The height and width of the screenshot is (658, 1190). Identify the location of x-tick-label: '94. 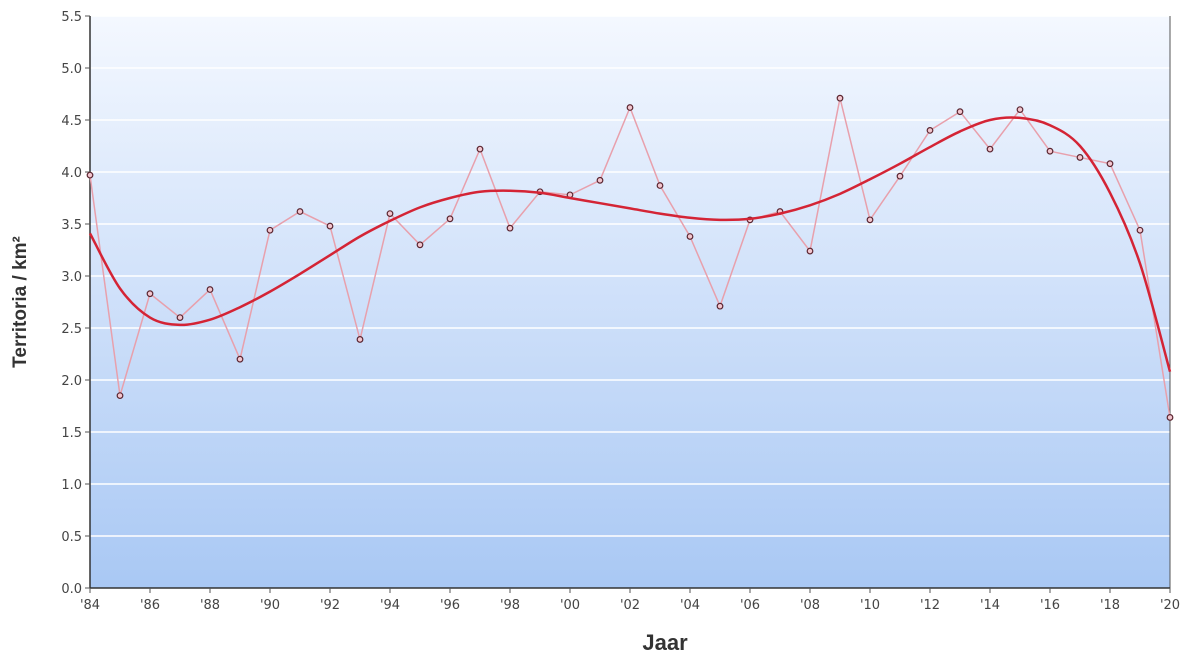
(390, 605).